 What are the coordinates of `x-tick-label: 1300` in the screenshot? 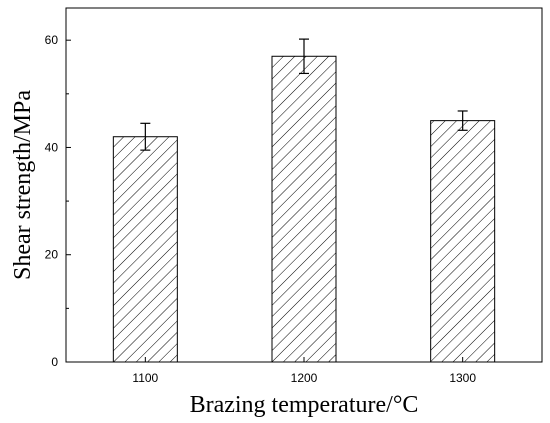 It's located at (462, 378).